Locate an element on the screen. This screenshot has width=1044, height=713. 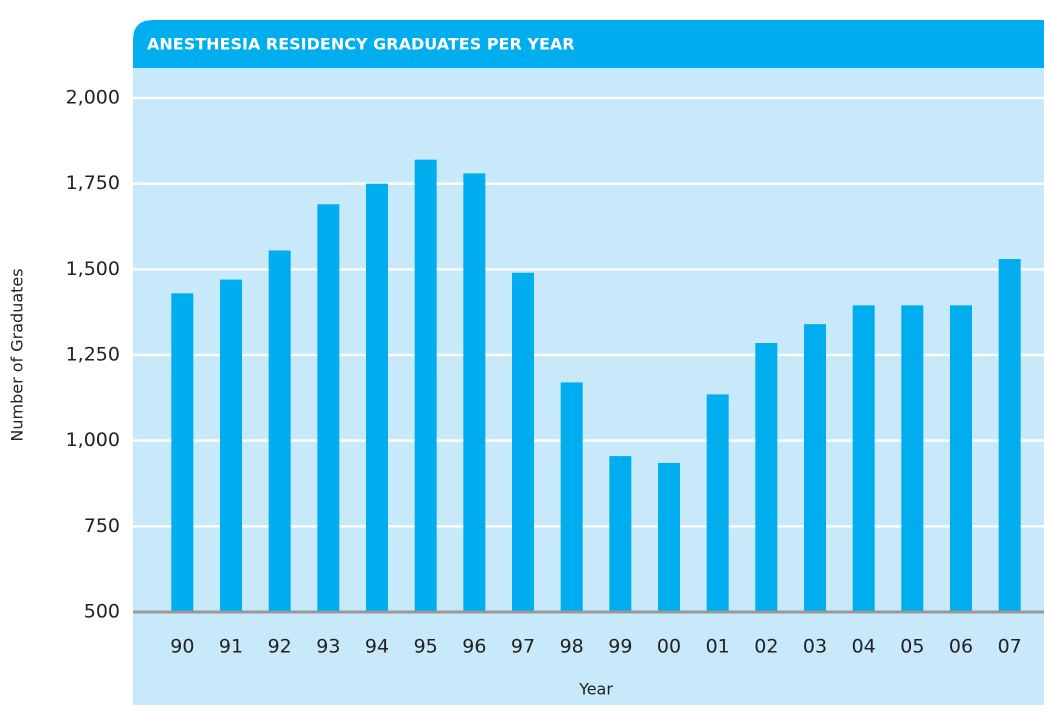
x-tick-label: 01 is located at coordinates (718, 647).